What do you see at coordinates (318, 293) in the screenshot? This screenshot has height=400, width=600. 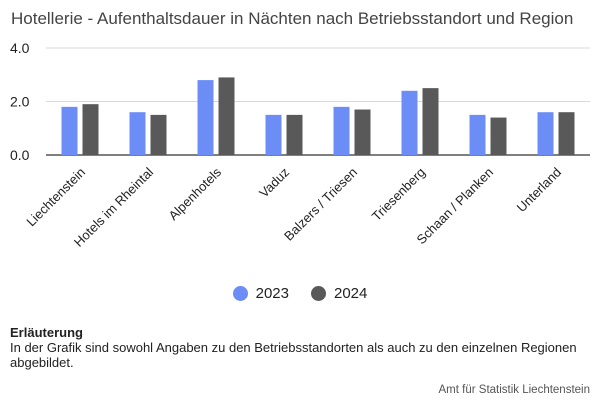 I see `legend-swatch-2024` at bounding box center [318, 293].